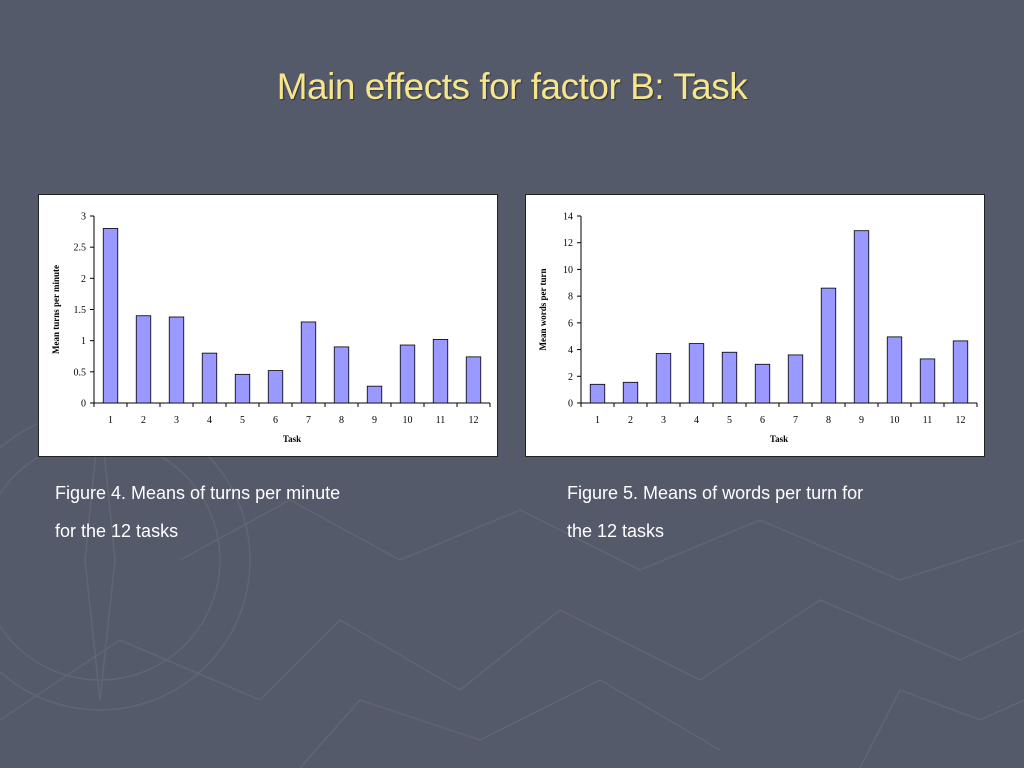  I want to click on figure-5-caption-line-2: the 12 tasks, so click(616, 531).